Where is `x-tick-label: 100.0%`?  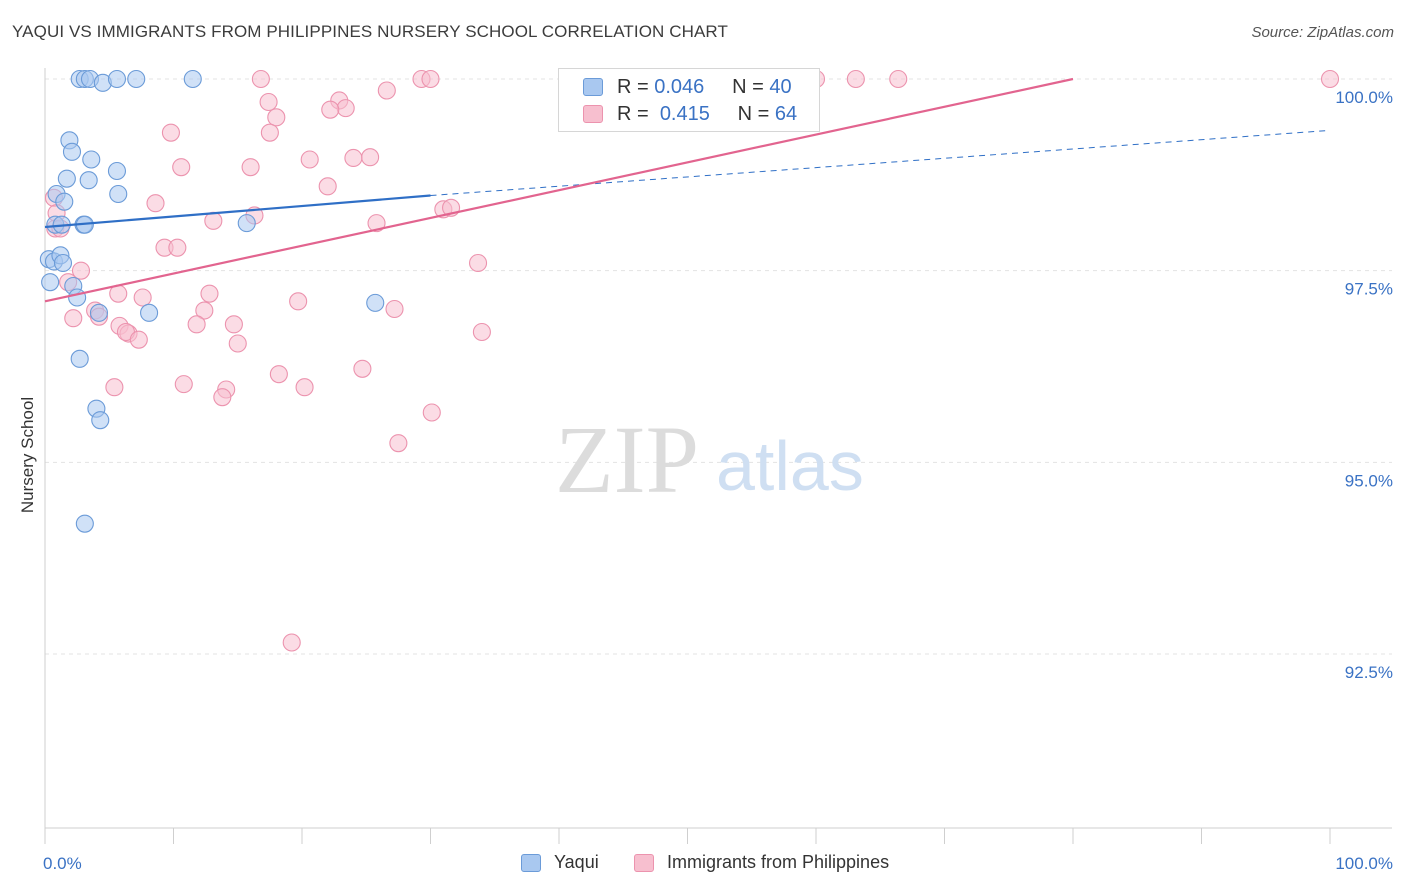
x-tick-label: 100.0% is located at coordinates (1364, 863).